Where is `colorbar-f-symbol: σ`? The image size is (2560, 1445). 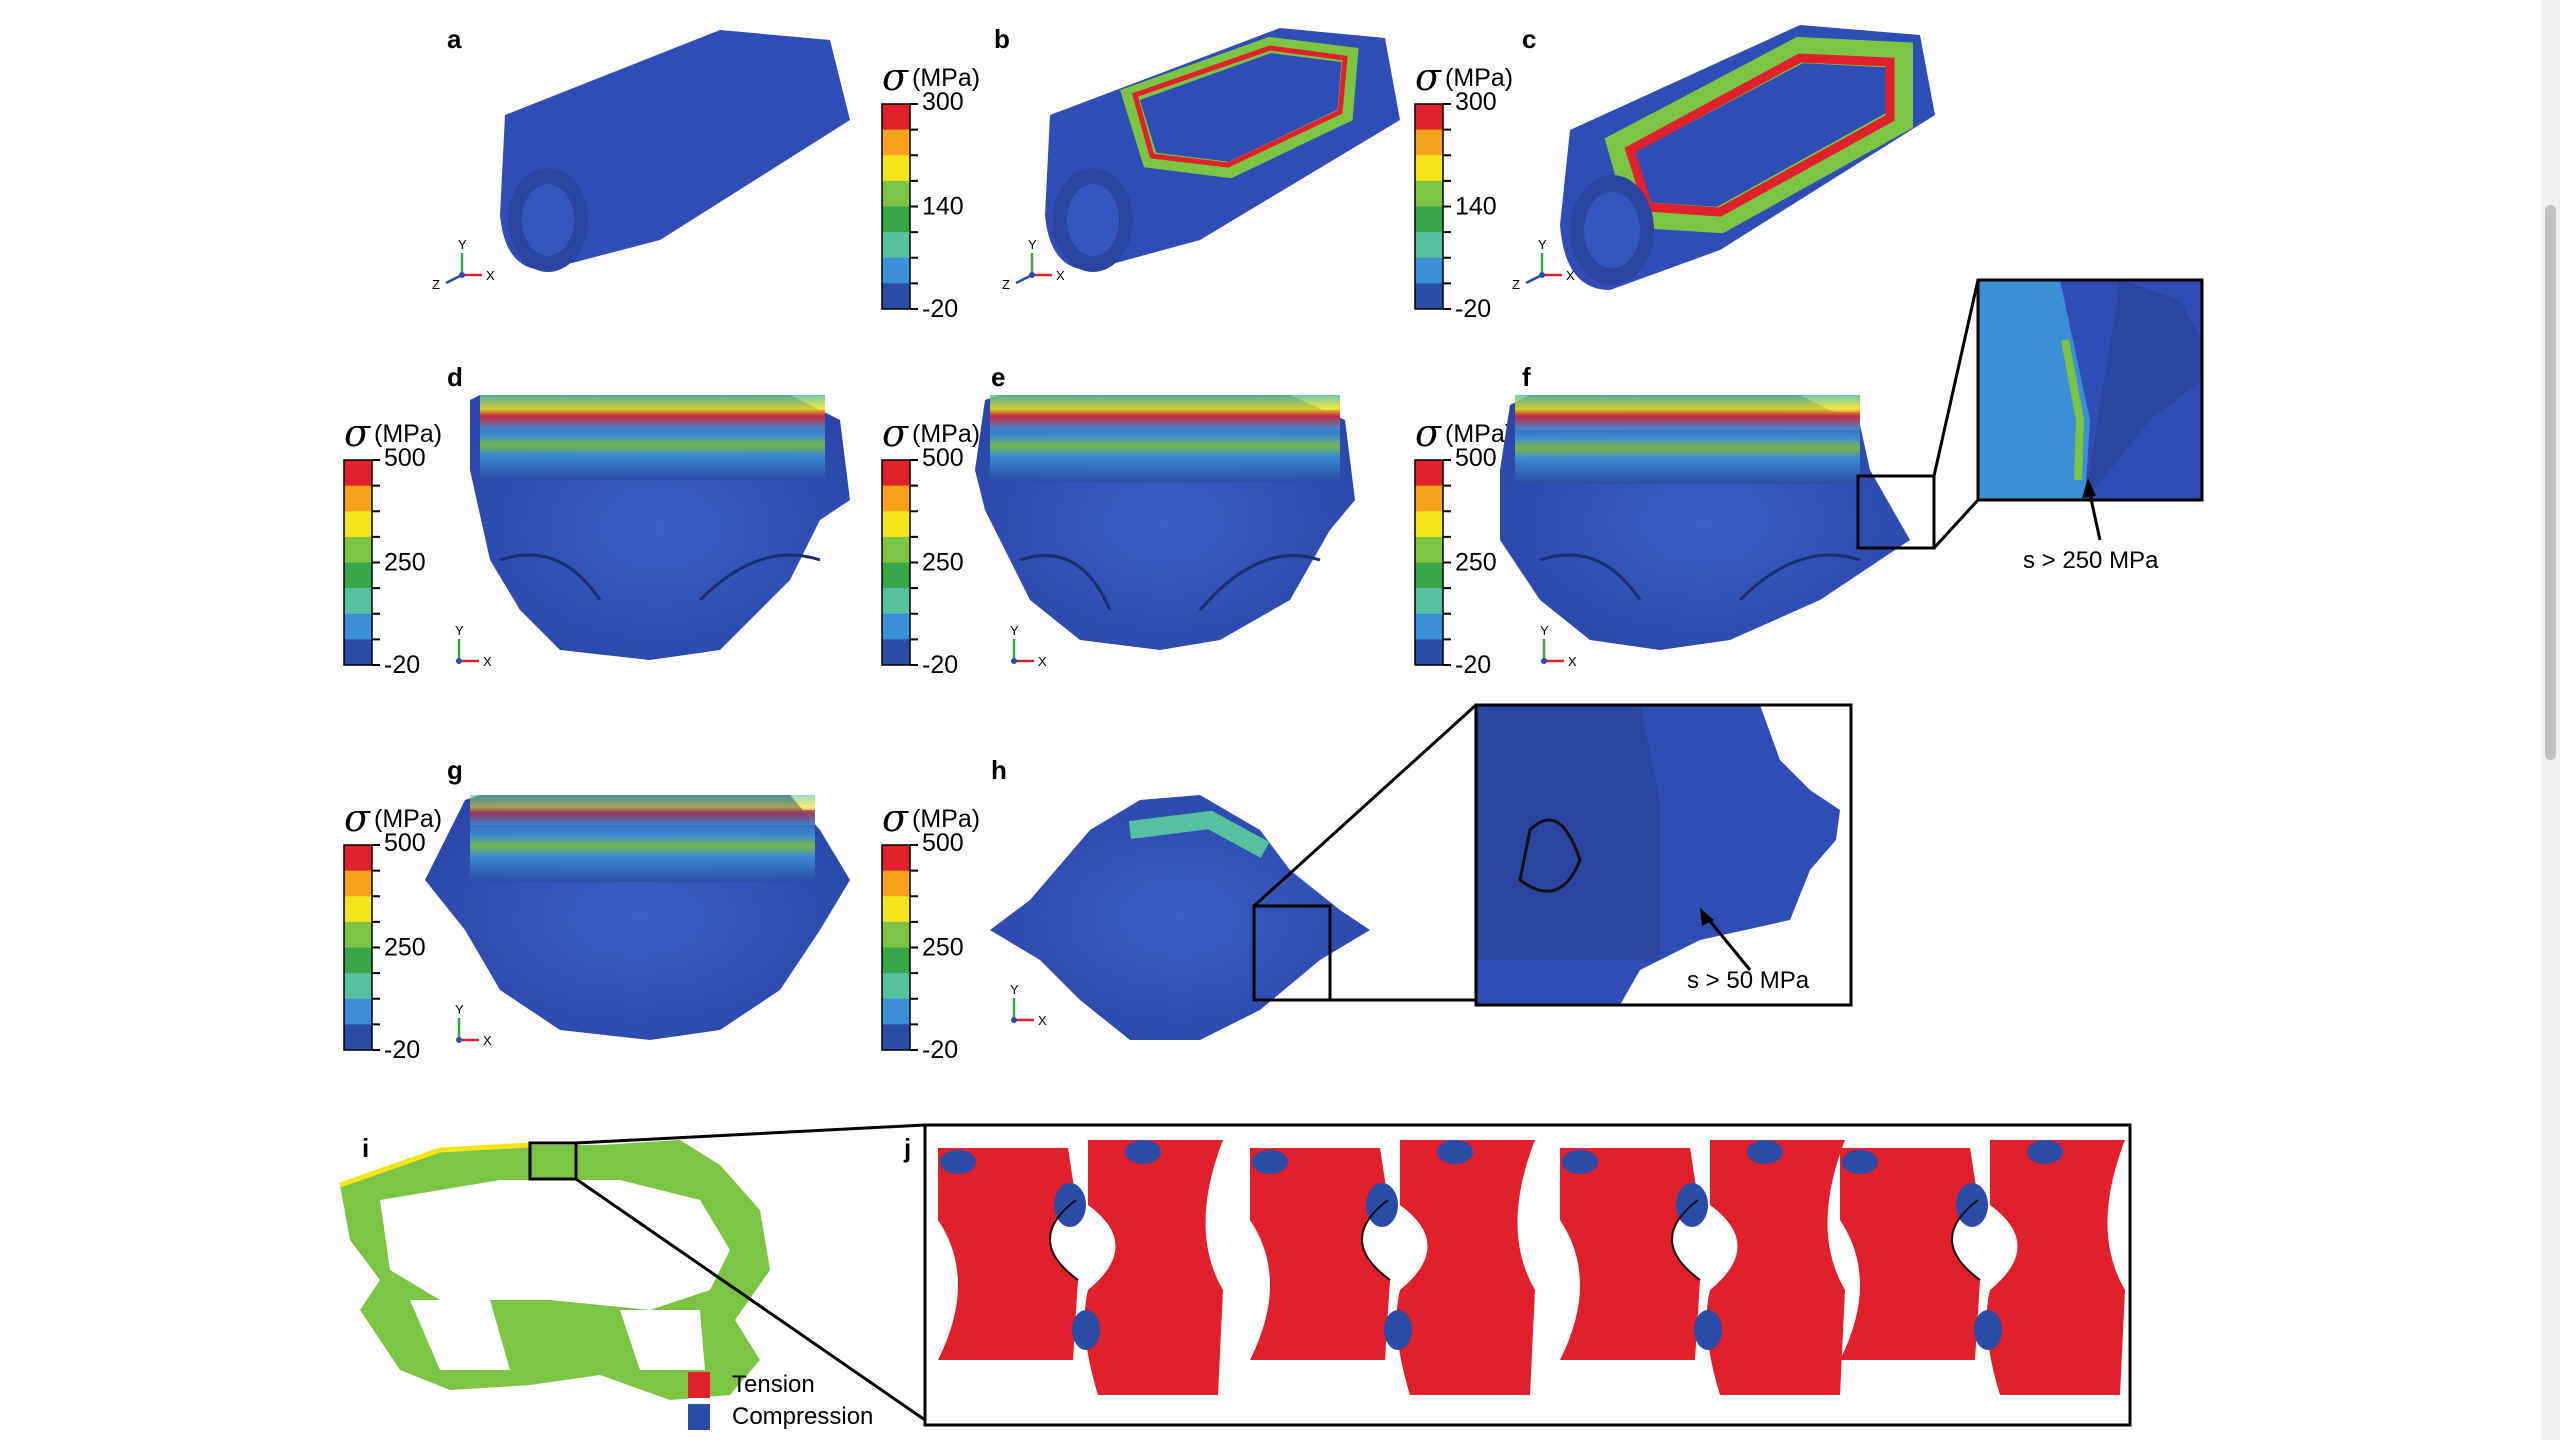 colorbar-f-symbol: σ is located at coordinates (1428, 433).